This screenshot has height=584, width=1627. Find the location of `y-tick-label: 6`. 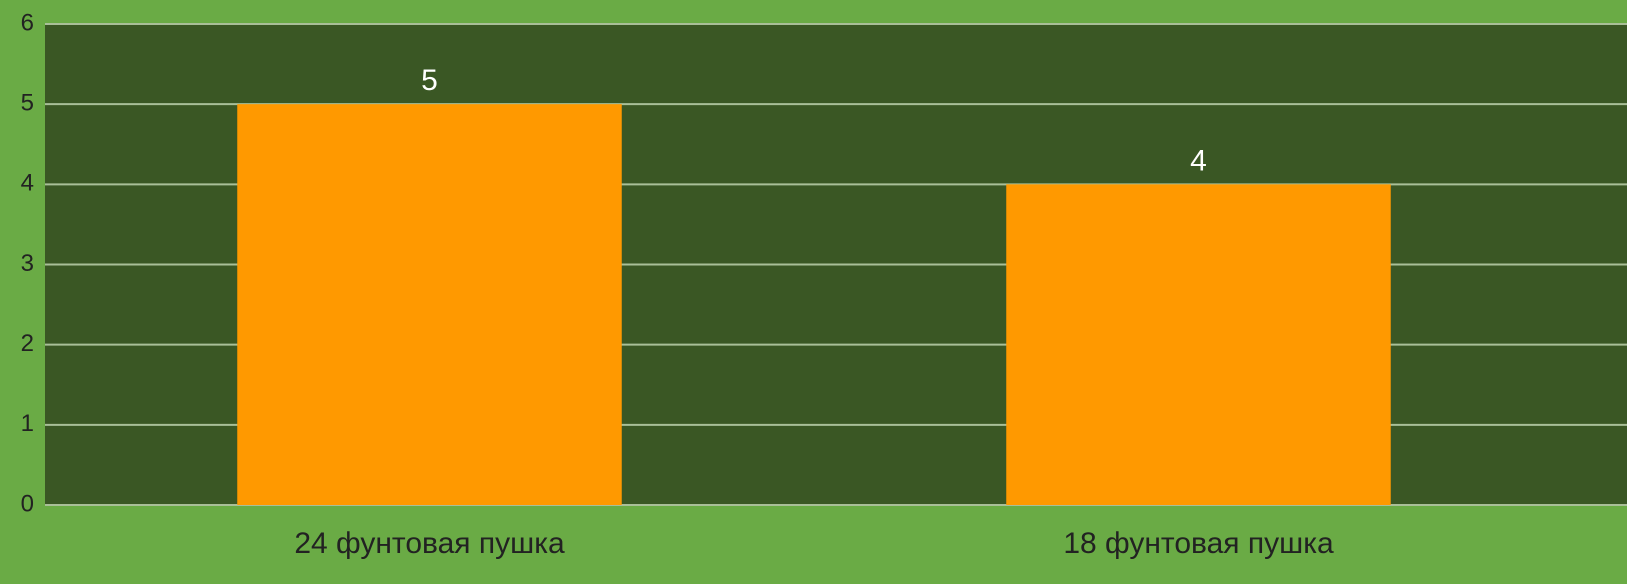

y-tick-label: 6 is located at coordinates (27, 22).